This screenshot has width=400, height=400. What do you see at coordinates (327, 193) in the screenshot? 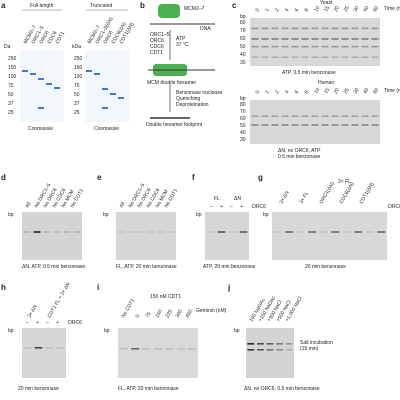
I see `lane-label: ORC1(ΔN)` at bounding box center [327, 193].